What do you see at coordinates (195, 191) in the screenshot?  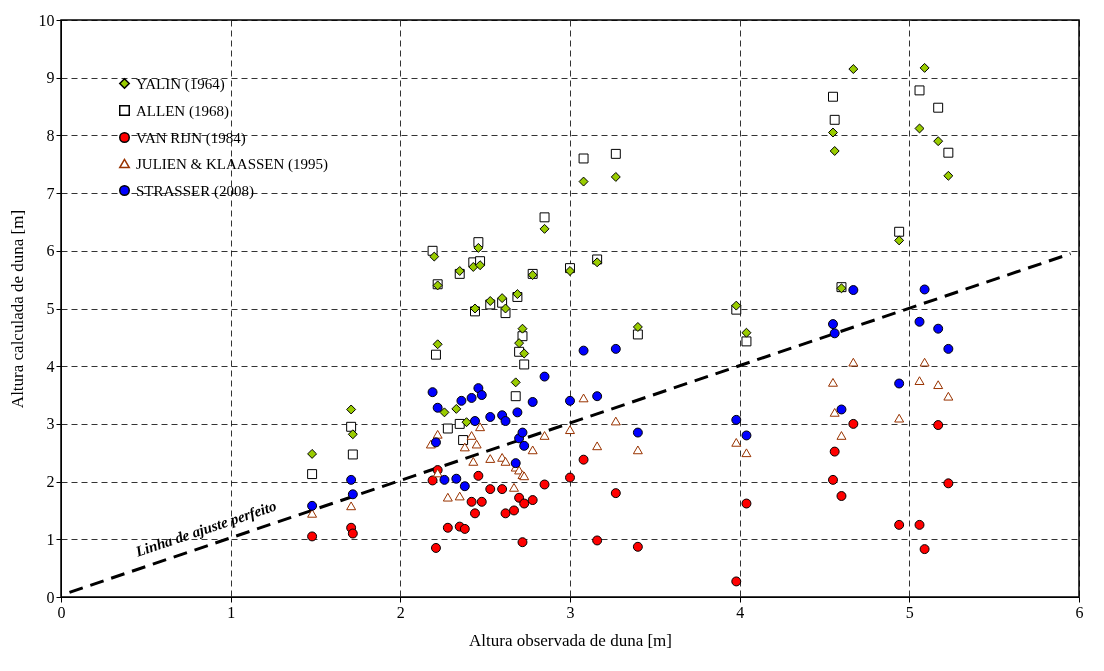 I see `legend-label: STRASSER (2008)` at bounding box center [195, 191].